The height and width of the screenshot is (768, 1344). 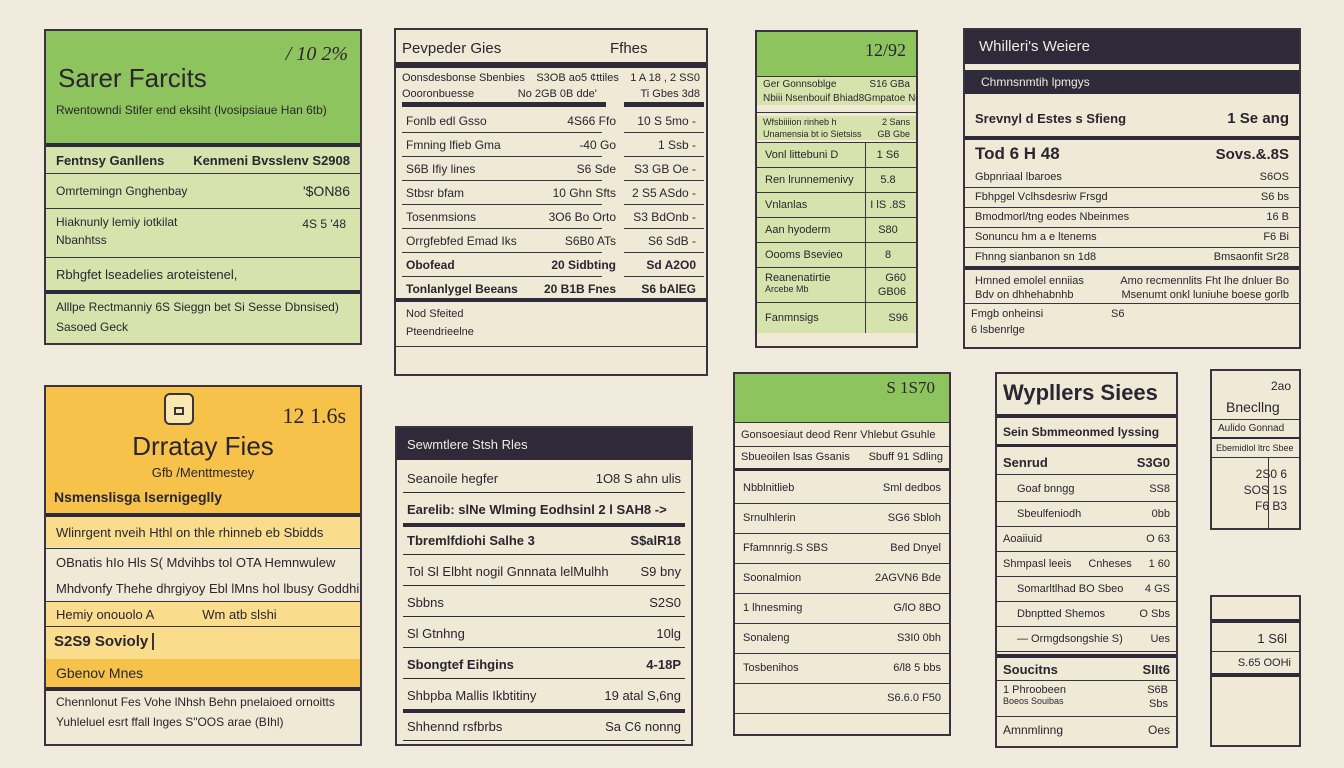 What do you see at coordinates (772, 578) in the screenshot?
I see `label-text: Soonalmion` at bounding box center [772, 578].